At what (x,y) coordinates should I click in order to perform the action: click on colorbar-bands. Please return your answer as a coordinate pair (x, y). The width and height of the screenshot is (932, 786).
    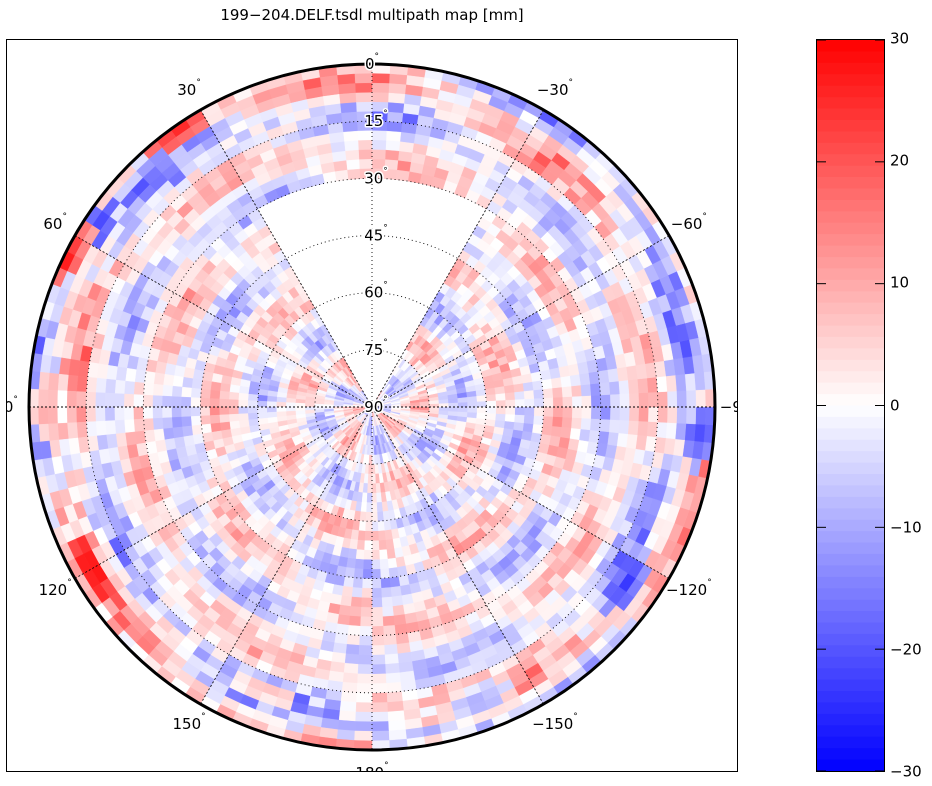
    Looking at the image, I should click on (850, 405).